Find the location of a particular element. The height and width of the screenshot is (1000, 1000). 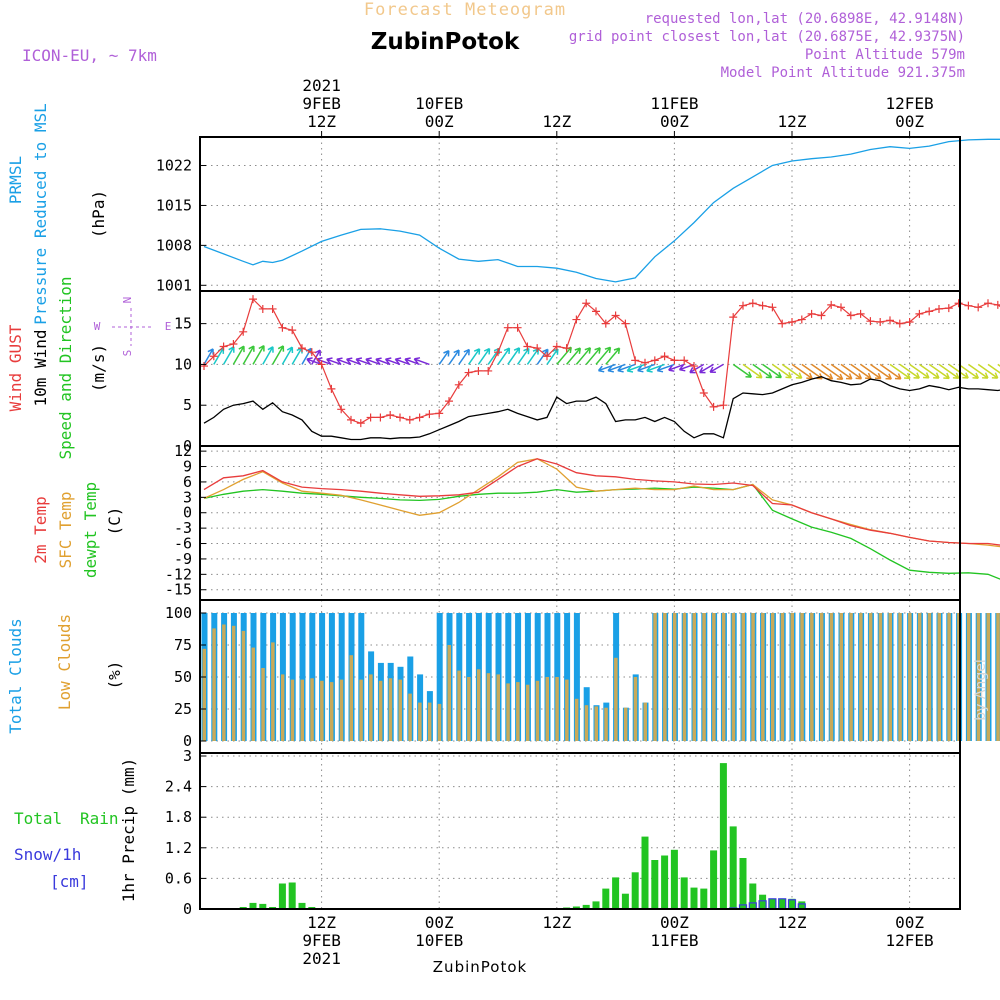

temp-2m-line is located at coordinates (601, 502).